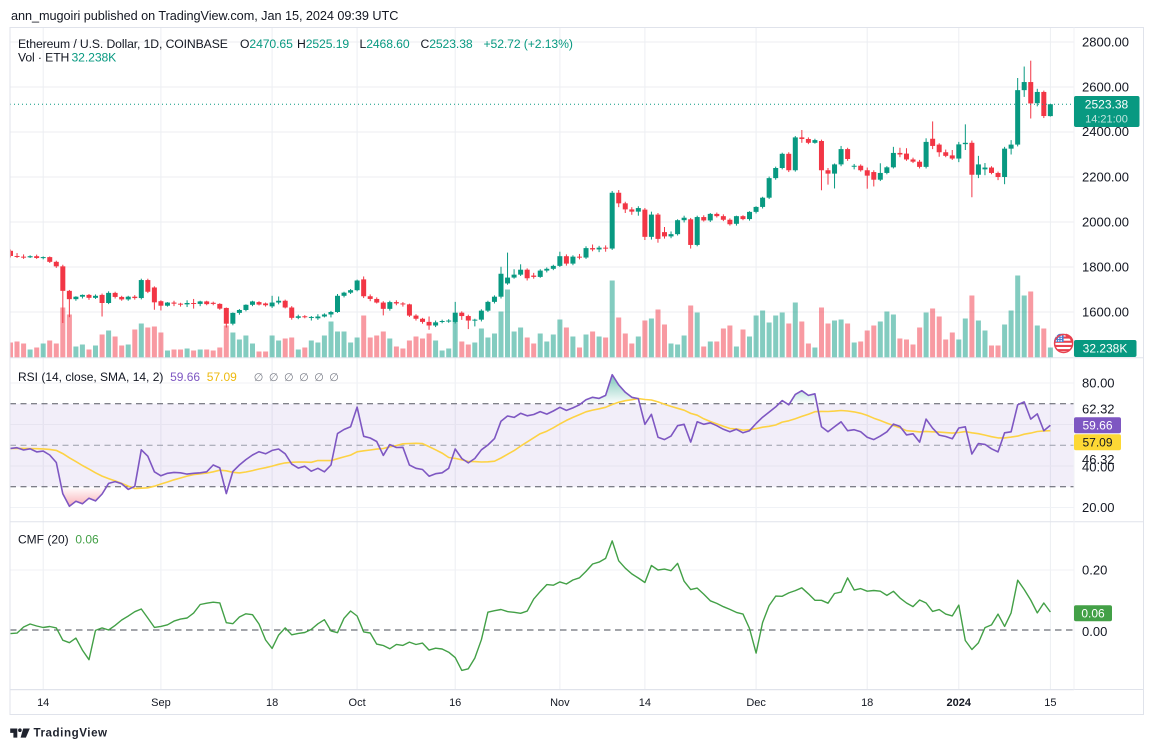 The image size is (1154, 751). I want to click on svg-text: Dec, so click(756, 703).